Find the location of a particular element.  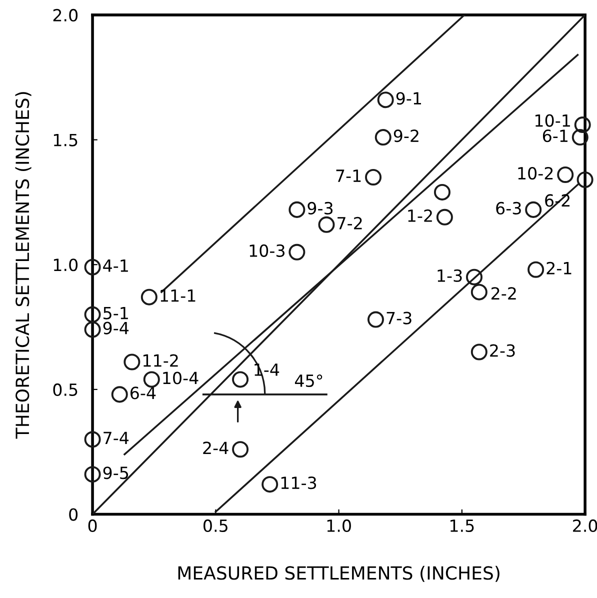

annotation: 4-1 is located at coordinates (115, 266).